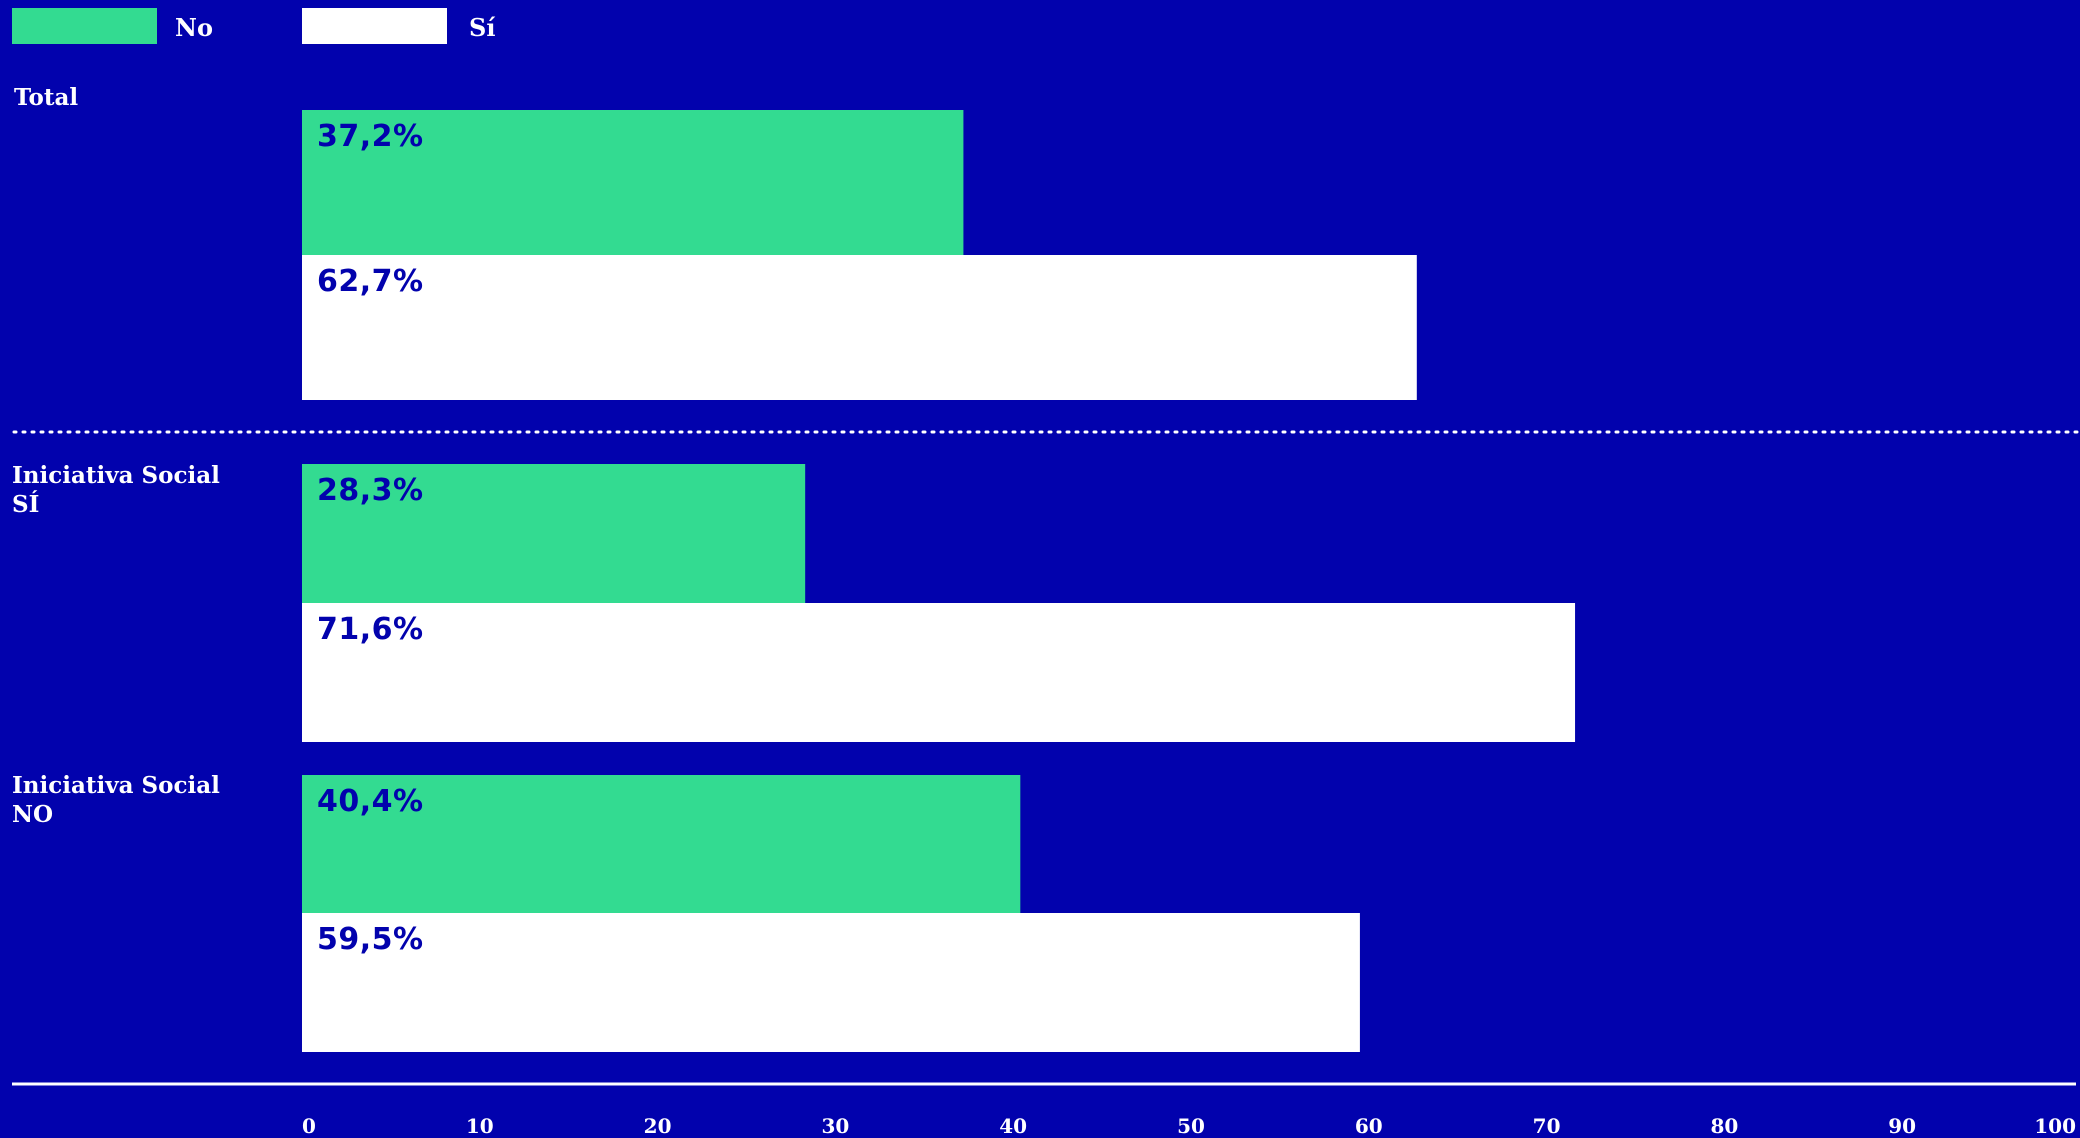 This screenshot has width=2080, height=1138. I want to click on bar-value-label-si-2: 59,5%, so click(370, 939).